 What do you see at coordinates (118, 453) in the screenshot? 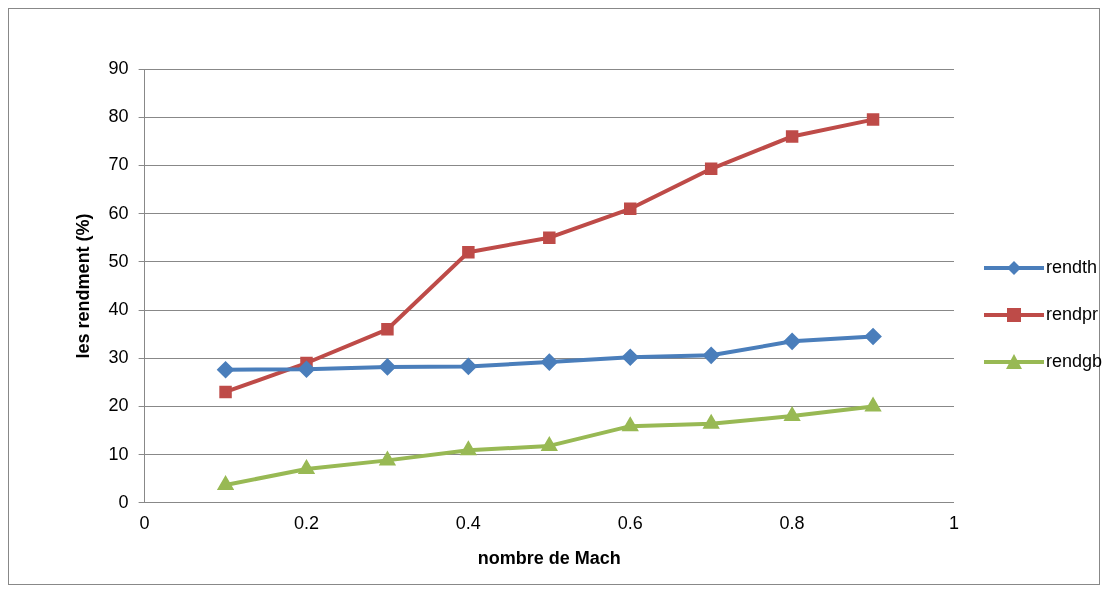
I see `y-tick-label: 10` at bounding box center [118, 453].